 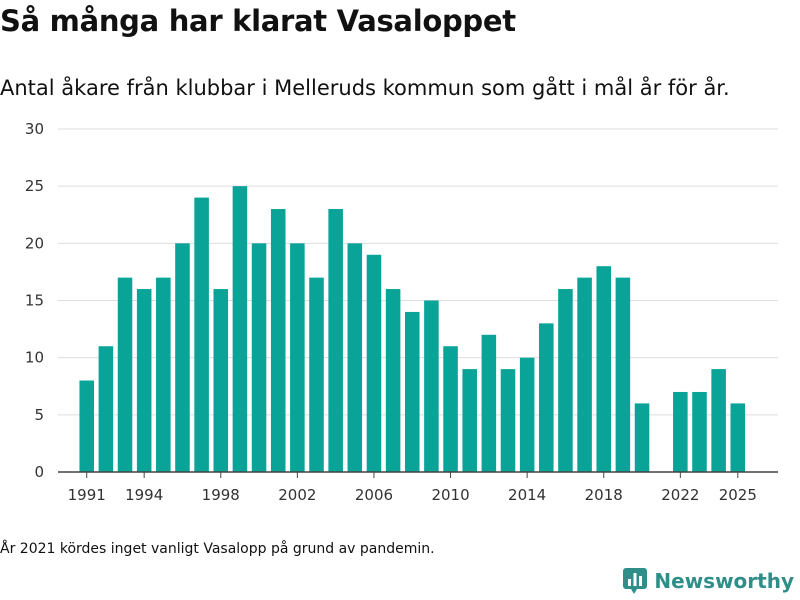 What do you see at coordinates (259, 357) in the screenshot?
I see `bar-2000` at bounding box center [259, 357].